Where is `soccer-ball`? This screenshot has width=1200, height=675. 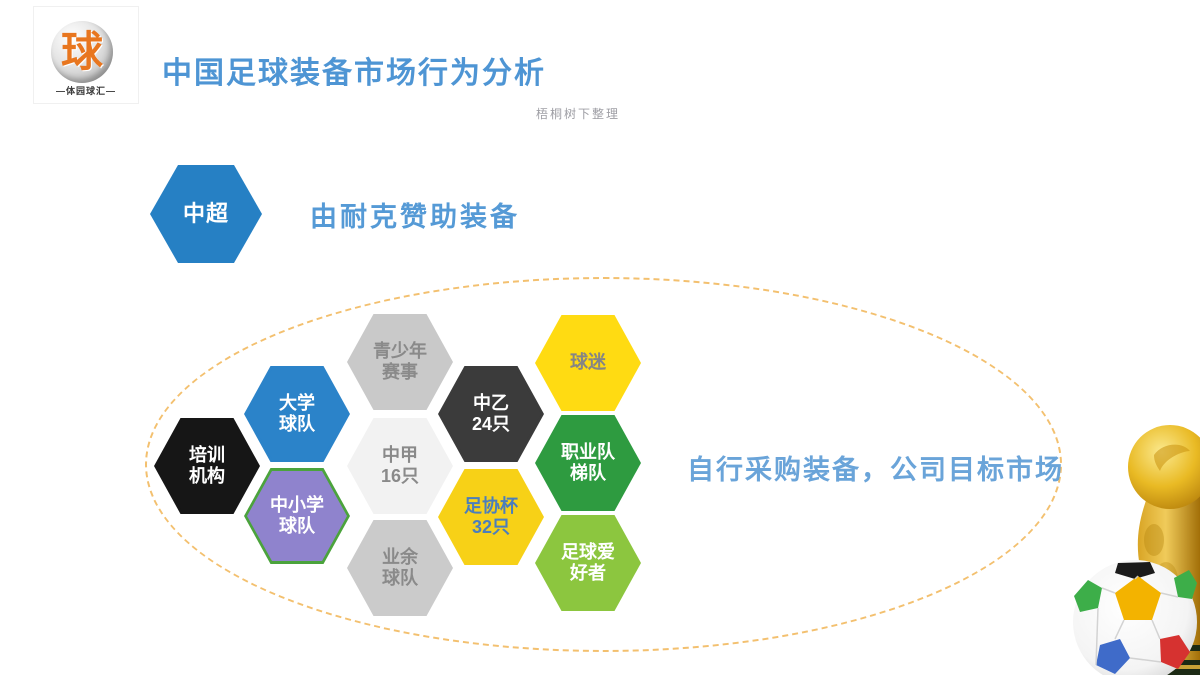
soccer-ball is located at coordinates (1135, 617).